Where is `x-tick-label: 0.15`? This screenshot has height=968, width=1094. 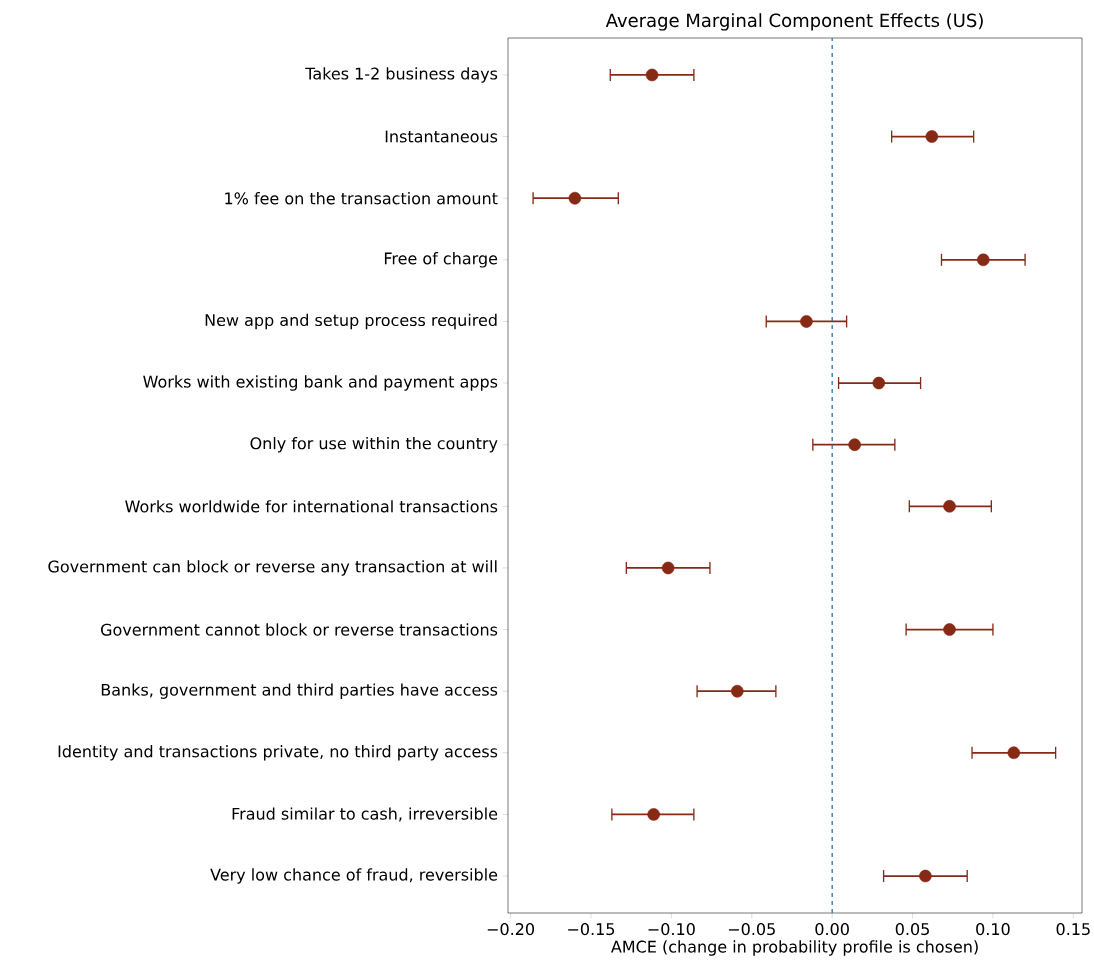
x-tick-label: 0.15 is located at coordinates (1073, 929).